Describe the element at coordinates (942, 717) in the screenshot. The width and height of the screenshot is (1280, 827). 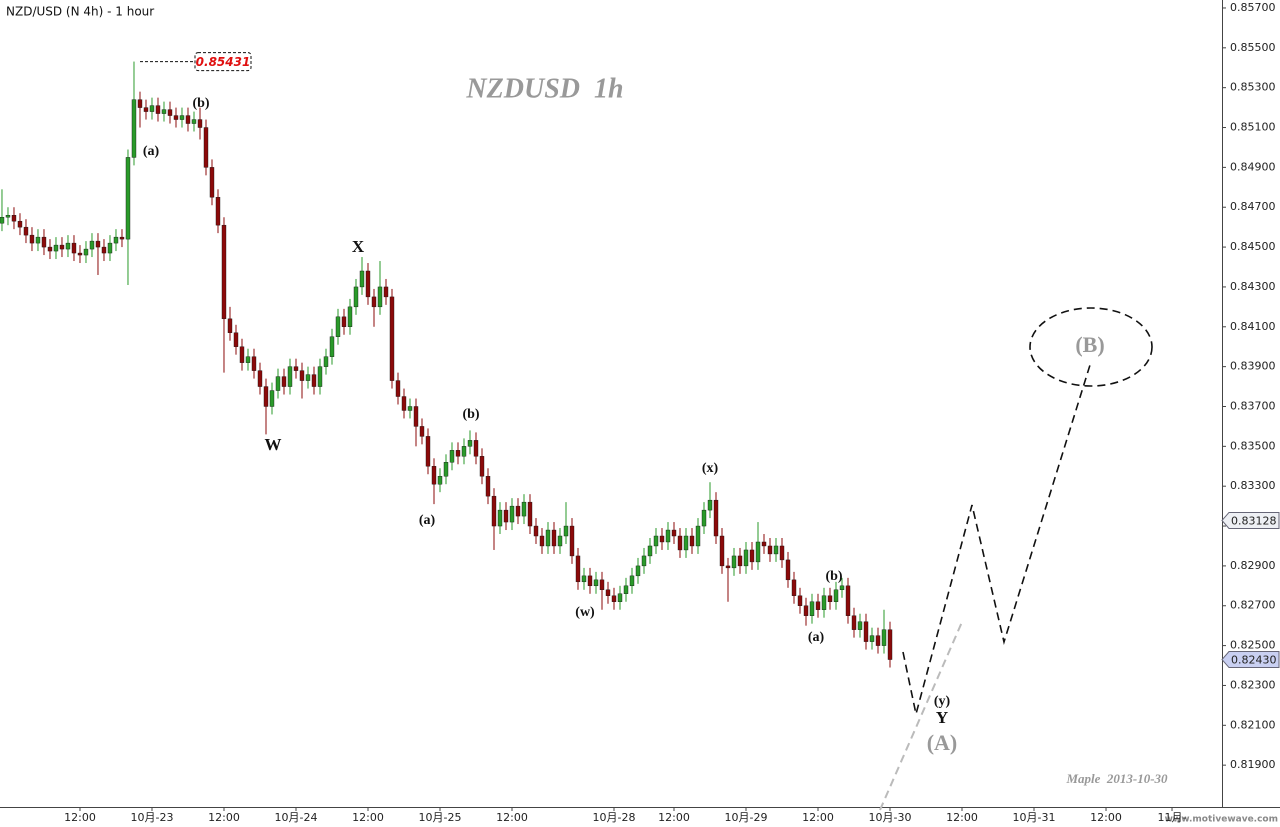
I see `wave-label: Y` at that location.